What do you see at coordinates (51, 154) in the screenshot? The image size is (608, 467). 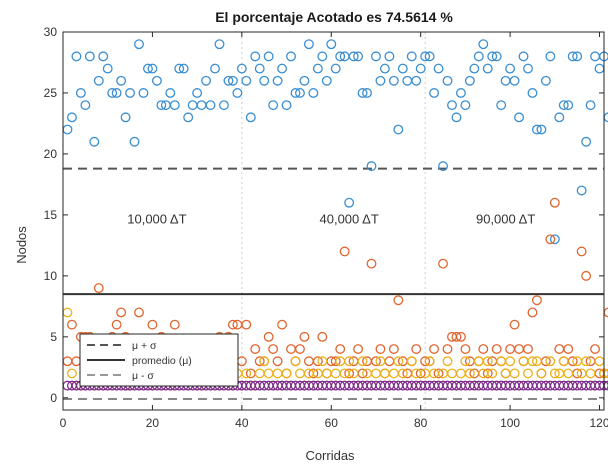 I see `y-tick-label: 20` at bounding box center [51, 154].